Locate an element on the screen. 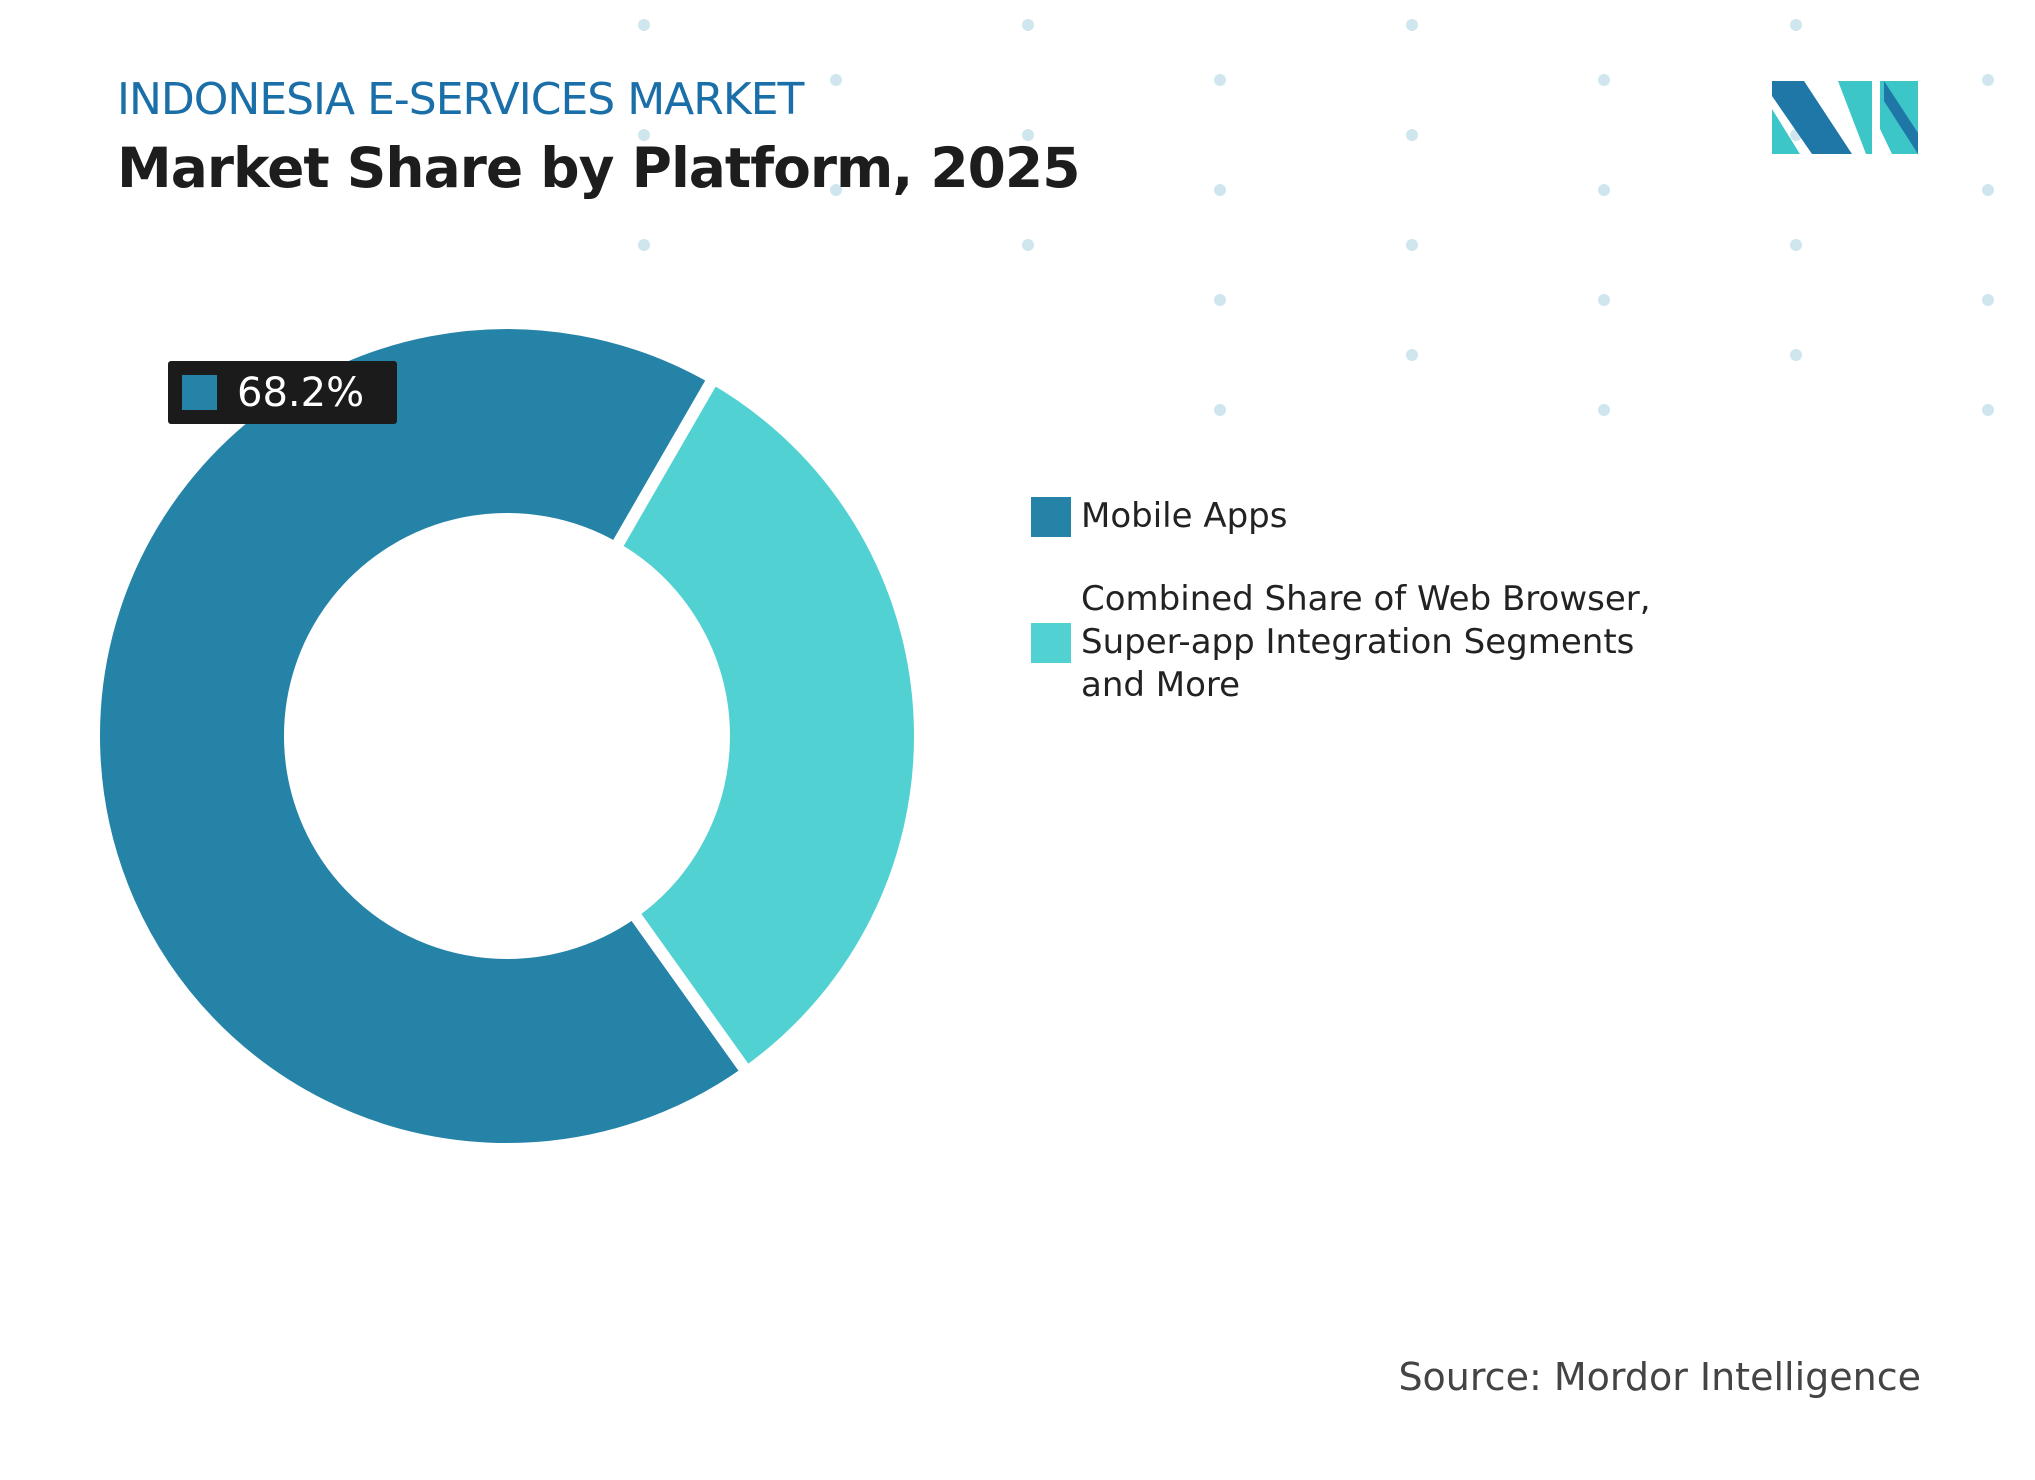 Image resolution: width=2035 pixels, height=1480 pixels. data-label-mobile-apps: 68.2% is located at coordinates (282, 392).